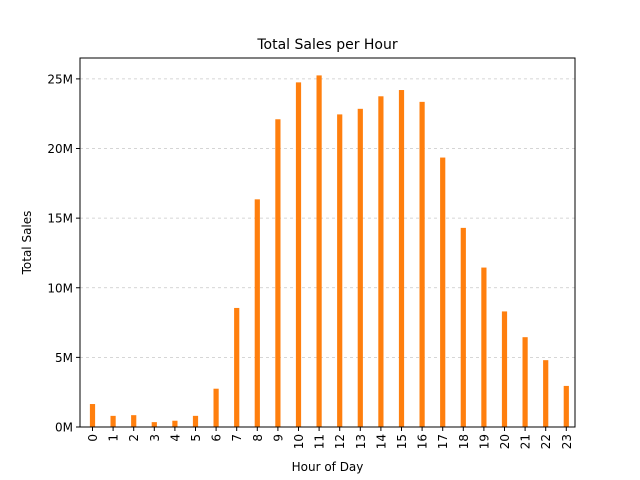 The height and width of the screenshot is (480, 640). Describe the element at coordinates (402, 441) in the screenshot. I see `x-tick-label: 15` at that location.